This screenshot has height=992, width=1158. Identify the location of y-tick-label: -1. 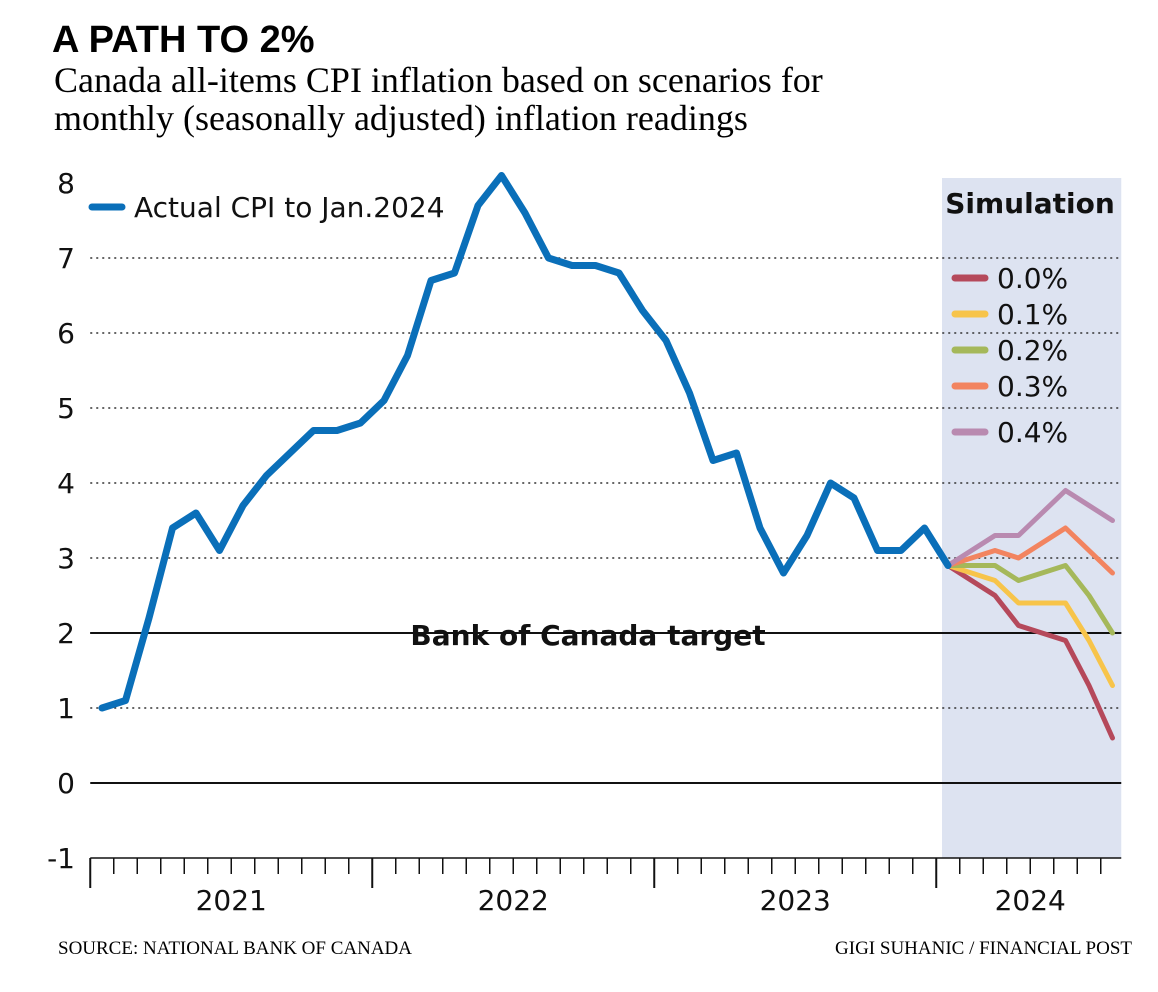
(61, 858).